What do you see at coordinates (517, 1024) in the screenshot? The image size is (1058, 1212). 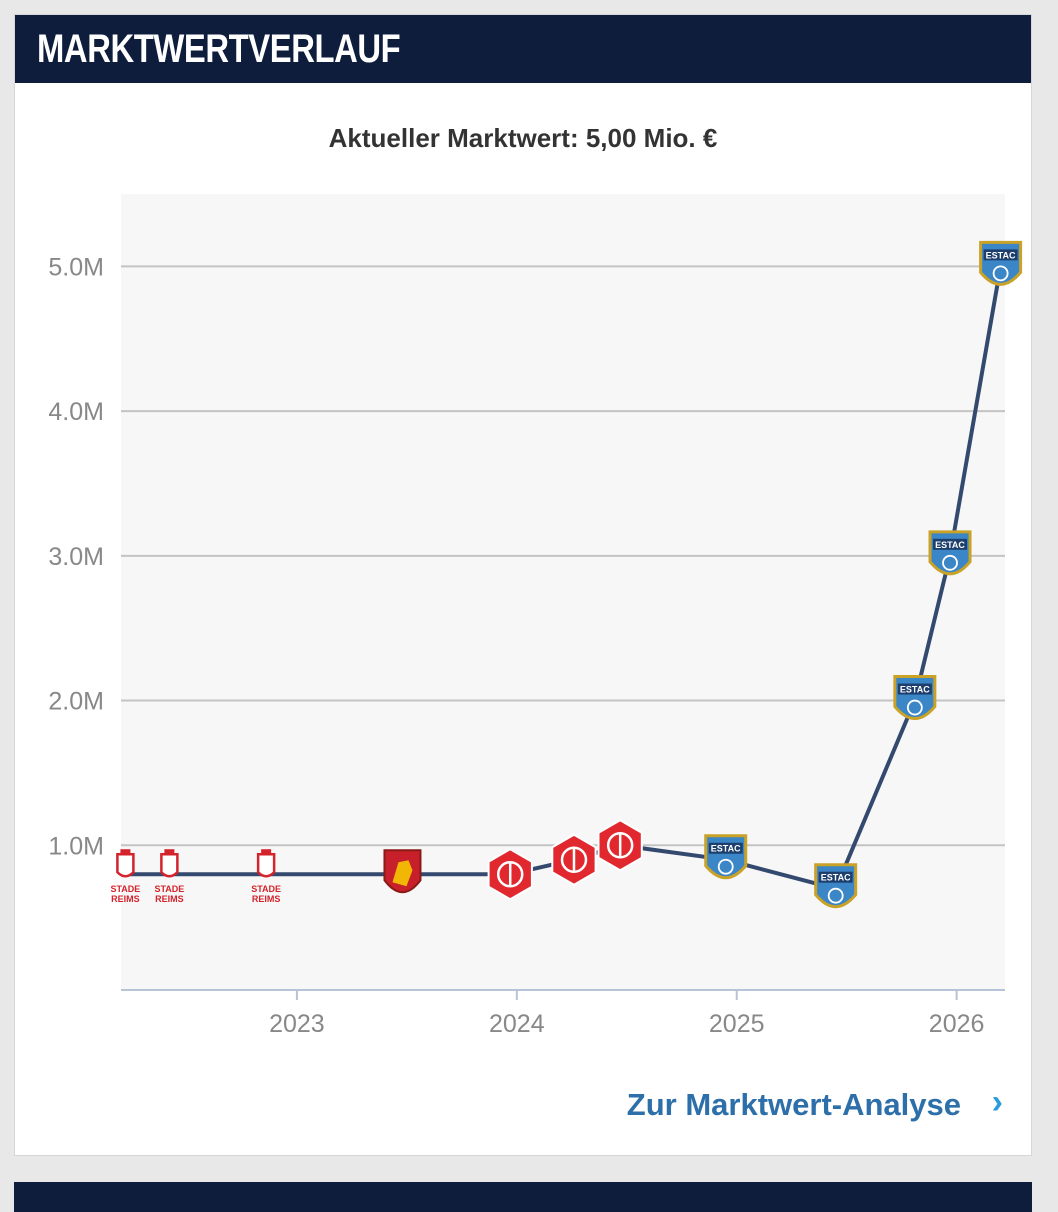 I see `x-tick-label: 2024` at bounding box center [517, 1024].